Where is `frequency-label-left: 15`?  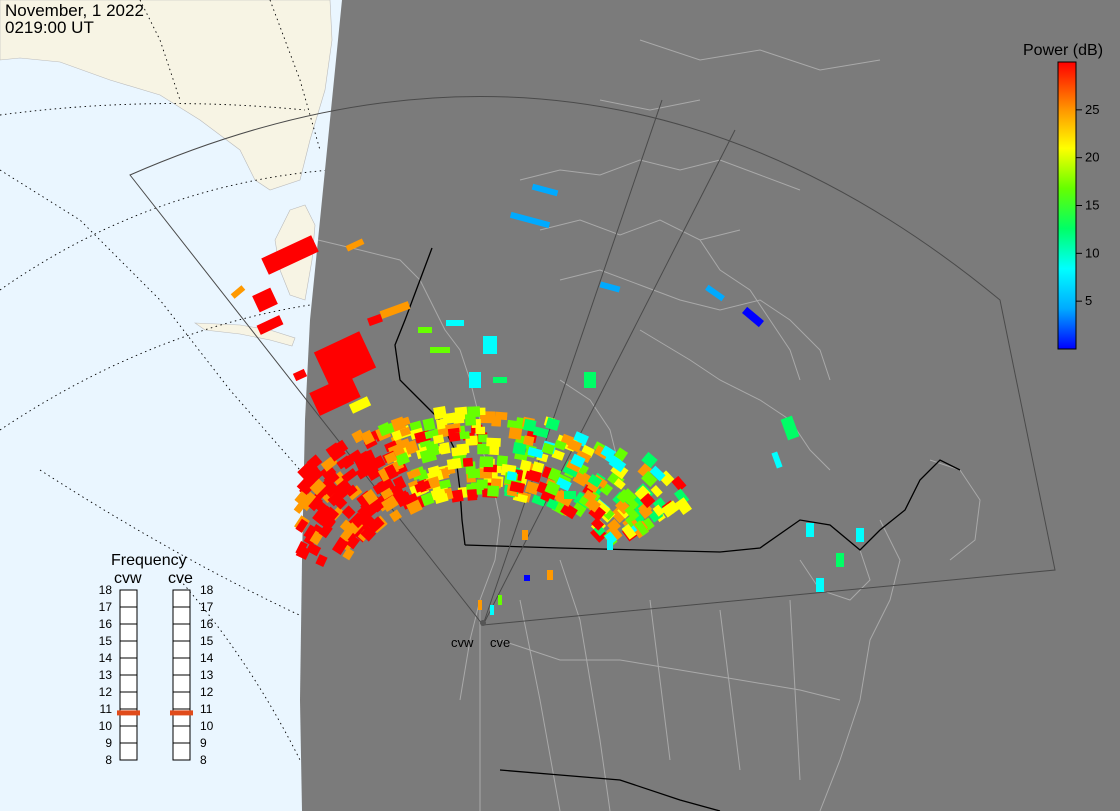
frequency-label-left: 15 is located at coordinates (106, 641).